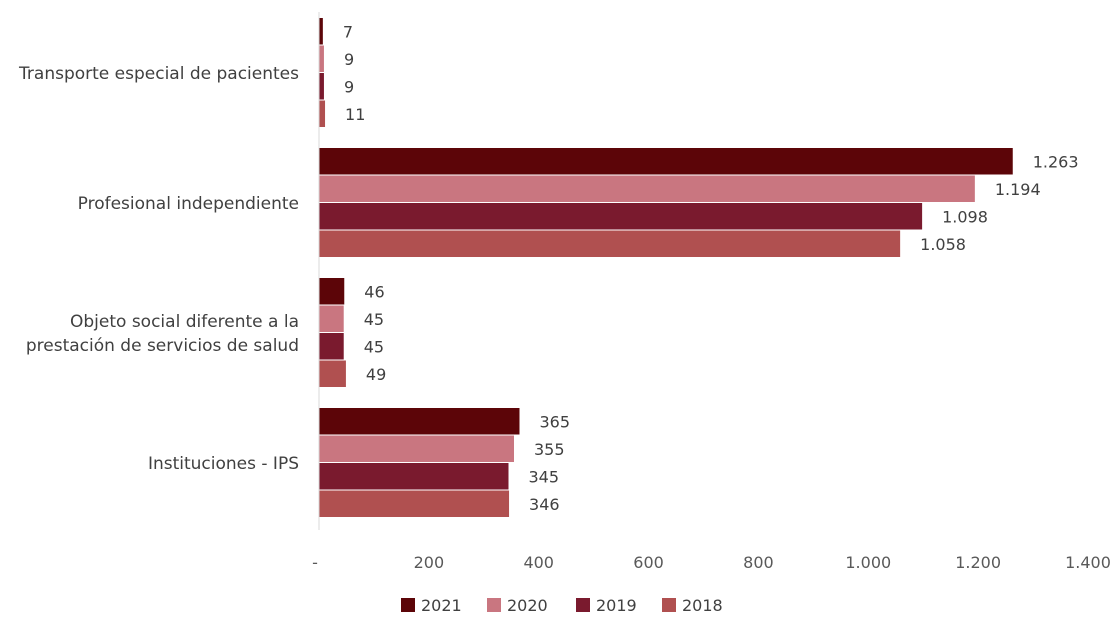 The image size is (1119, 617). I want to click on x-tick-label-0: -, so click(315, 562).